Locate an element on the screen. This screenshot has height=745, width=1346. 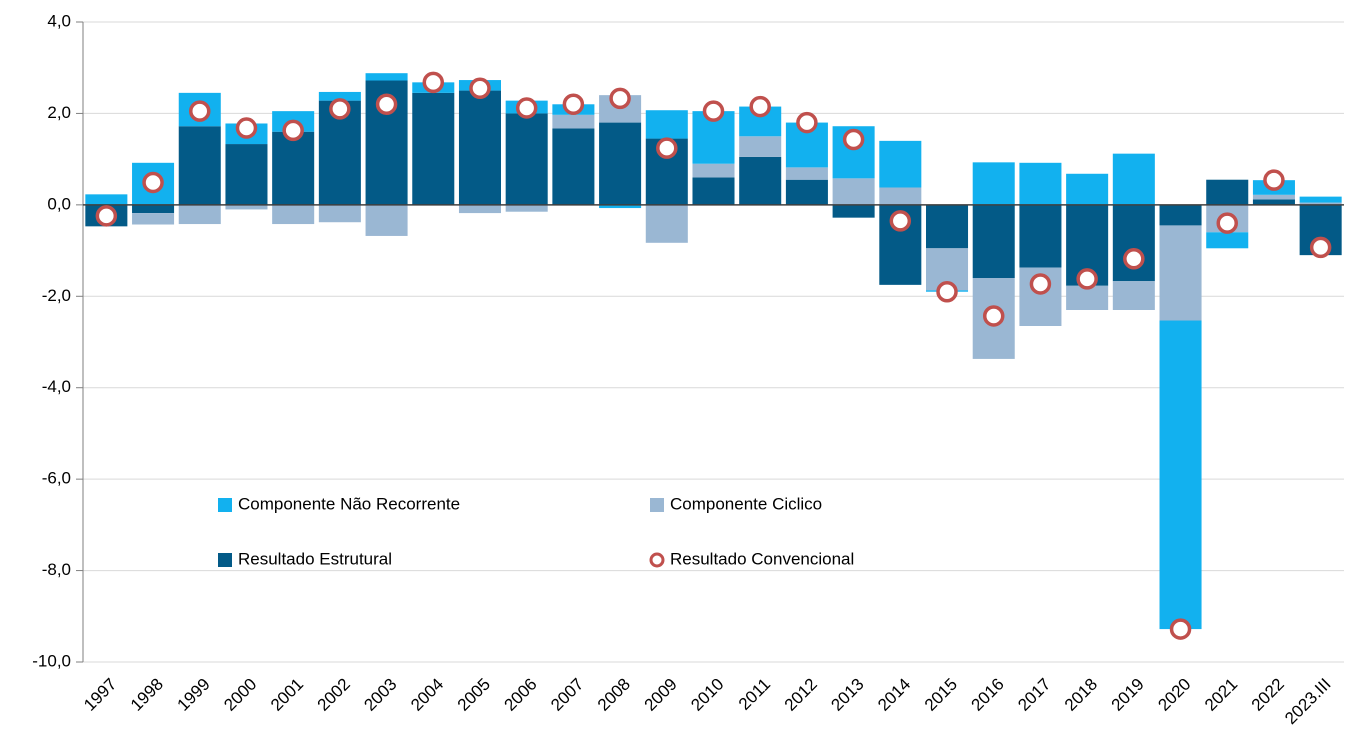
legend-label: Resultado Estrutural is located at coordinates (315, 558).